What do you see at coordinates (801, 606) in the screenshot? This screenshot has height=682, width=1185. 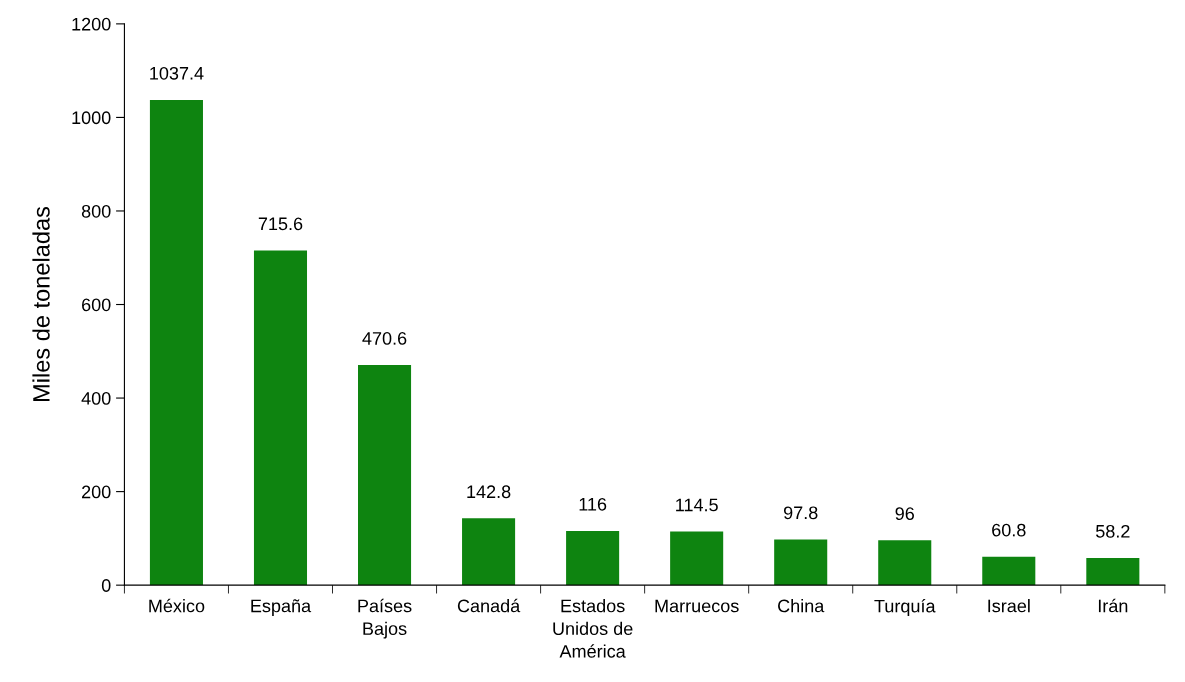 I see `x-tick-label: China` at bounding box center [801, 606].